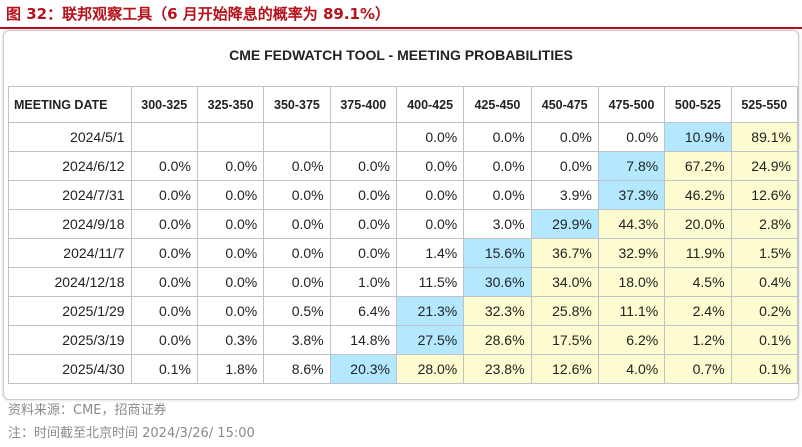 The image size is (802, 447). Describe the element at coordinates (363, 282) in the screenshot. I see `probability-cell: 1.0%` at that location.